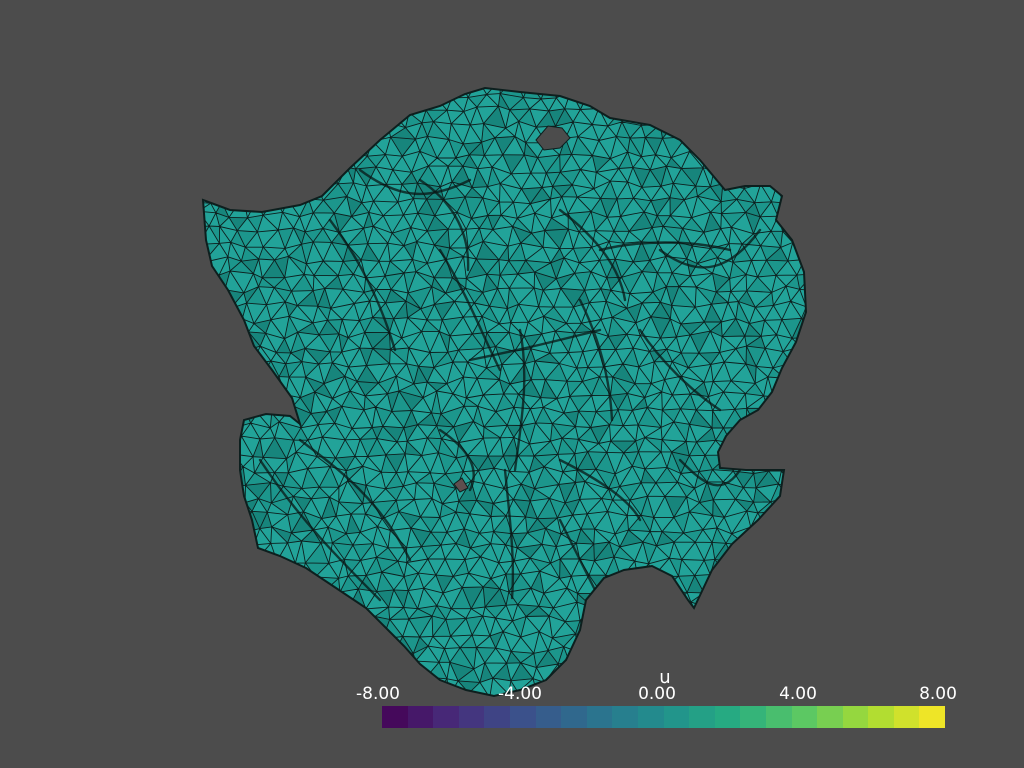 The height and width of the screenshot is (768, 1024). I want to click on colorbar-swatch, so click(548, 717).